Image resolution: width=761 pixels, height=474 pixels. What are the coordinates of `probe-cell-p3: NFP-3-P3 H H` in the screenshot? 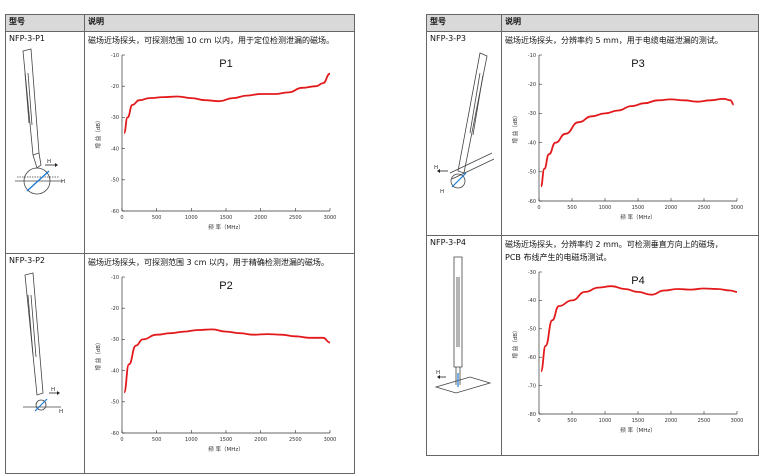 It's located at (464, 133).